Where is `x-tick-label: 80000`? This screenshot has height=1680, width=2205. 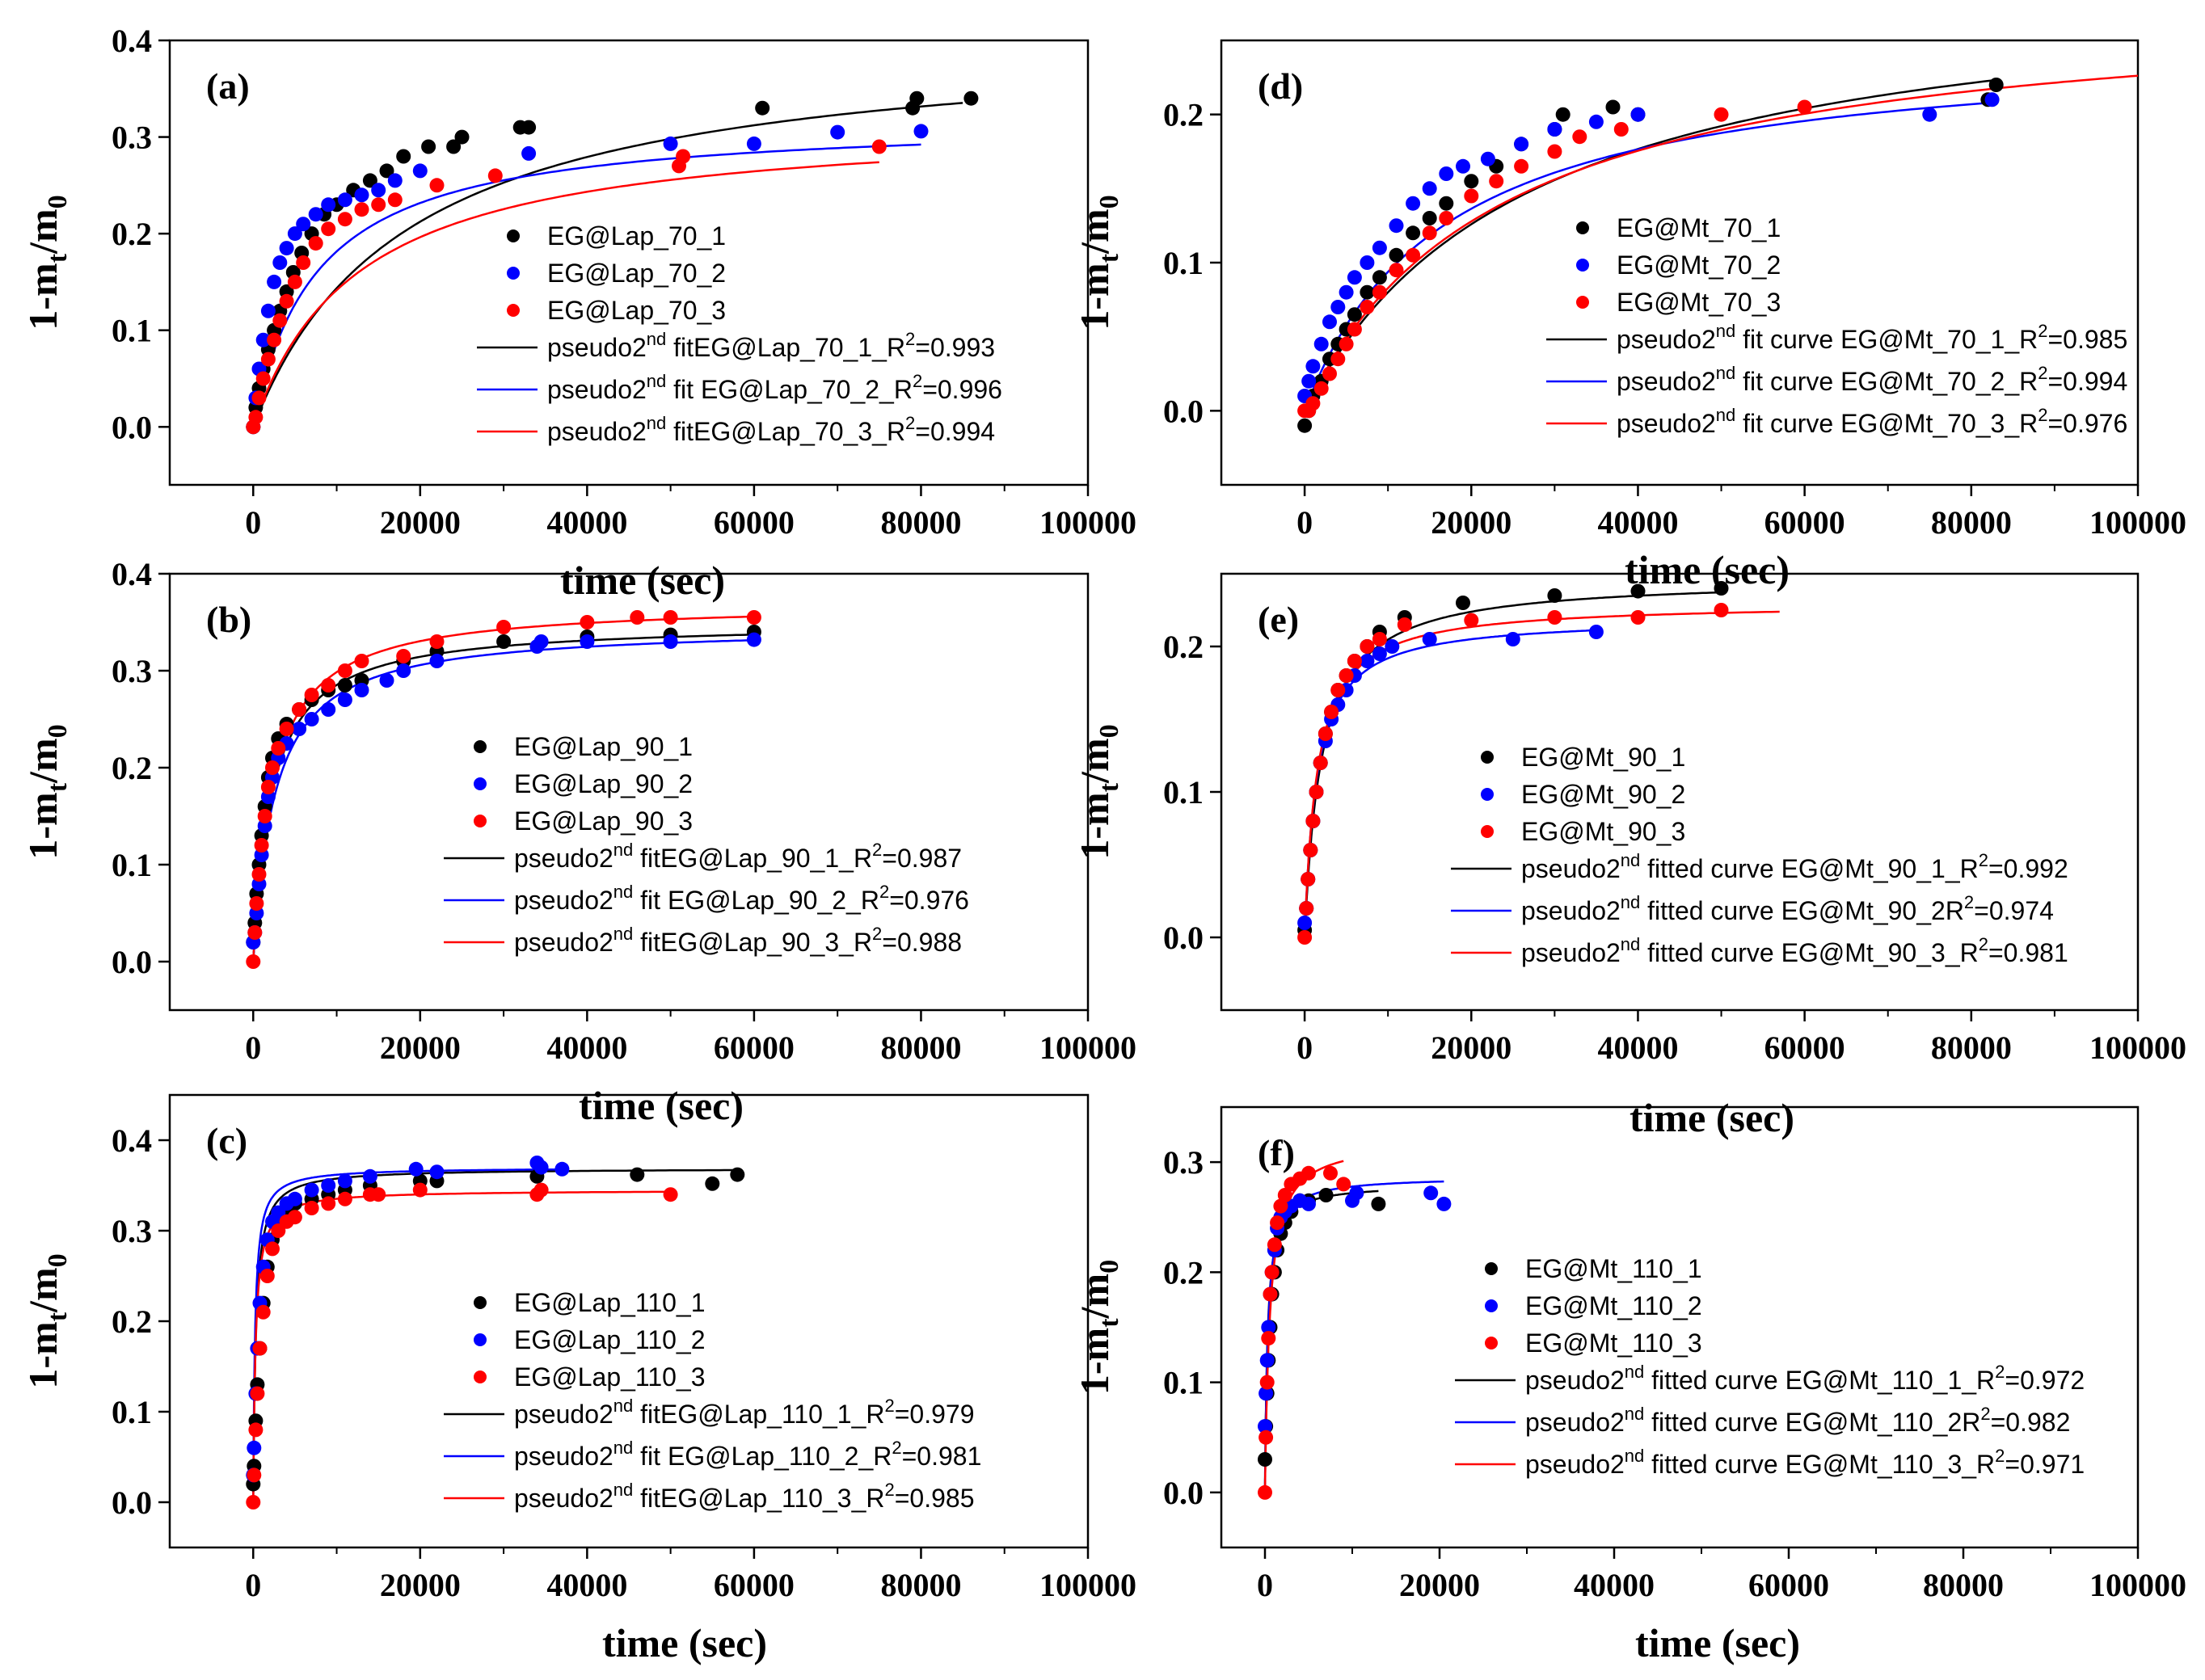
x-tick-label: 80000 is located at coordinates (920, 1047).